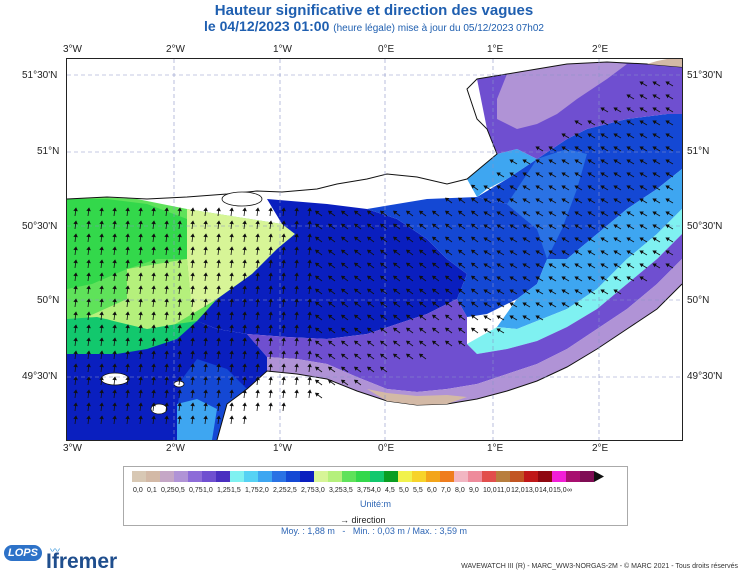  I want to click on legend-label: ∞, so click(569, 490).